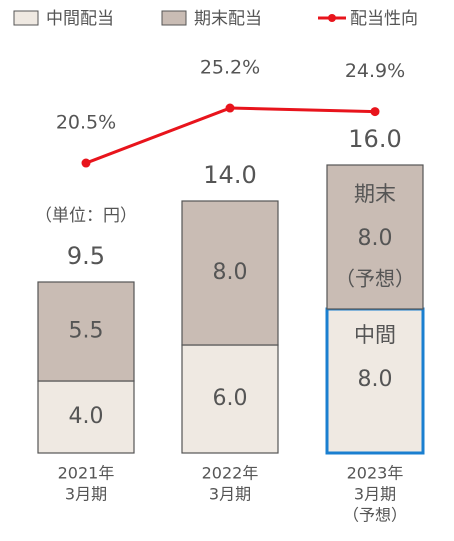 Image resolution: width=454 pixels, height=541 pixels. Describe the element at coordinates (86, 216) in the screenshot. I see `unit-note: （単位：円）` at that location.